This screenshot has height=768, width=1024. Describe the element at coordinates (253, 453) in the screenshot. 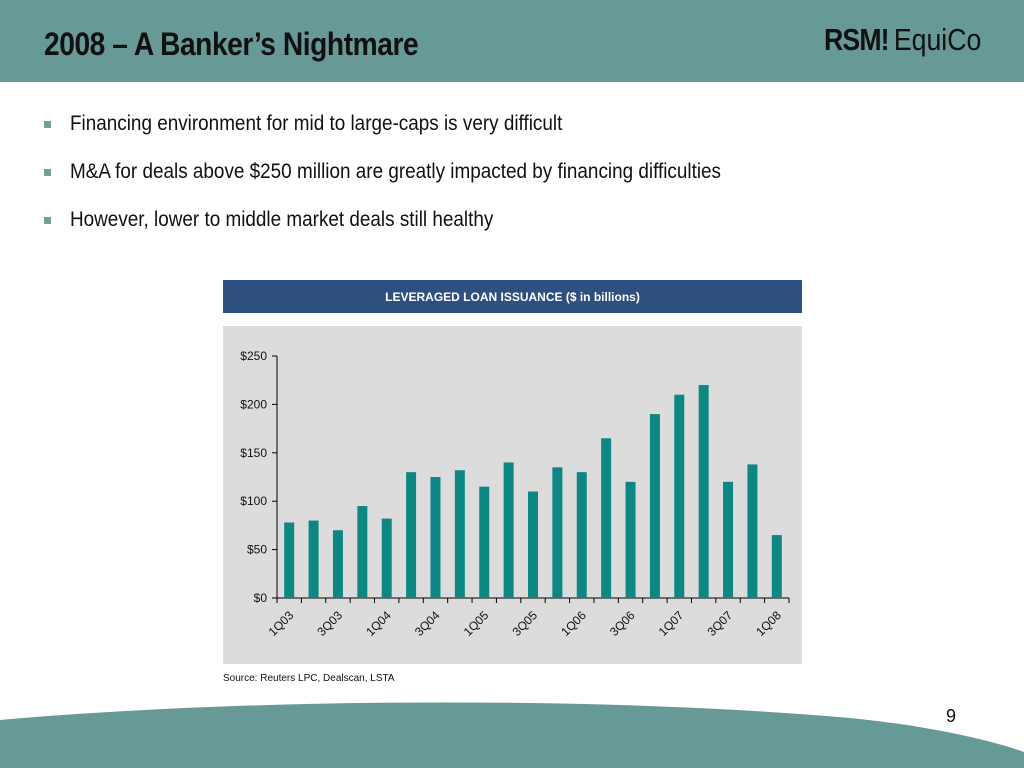

I see `y-tick-label: $150` at that location.